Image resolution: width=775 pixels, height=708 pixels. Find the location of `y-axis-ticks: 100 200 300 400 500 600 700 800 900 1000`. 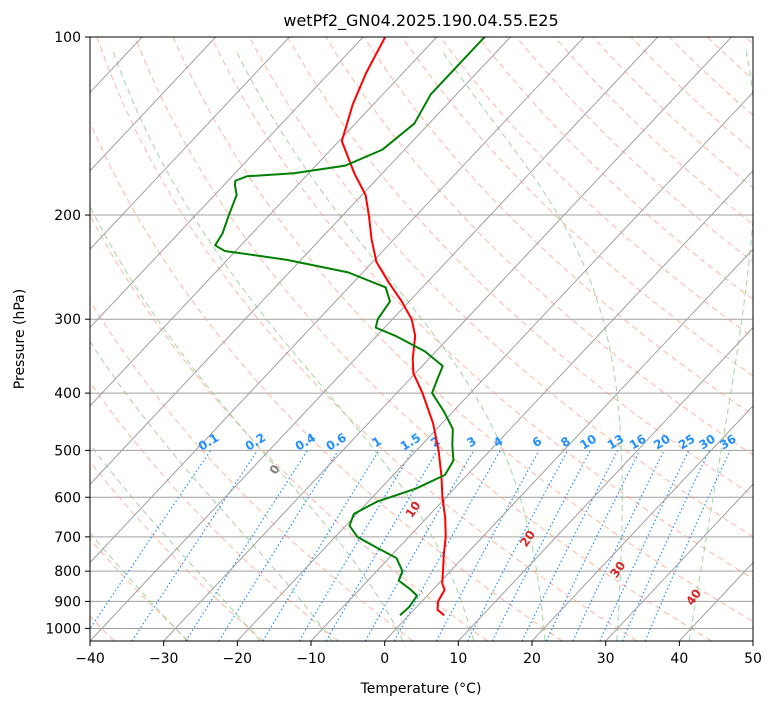

y-axis-ticks: 100 200 300 400 500 600 700 800 900 1000 is located at coordinates (67, 333).